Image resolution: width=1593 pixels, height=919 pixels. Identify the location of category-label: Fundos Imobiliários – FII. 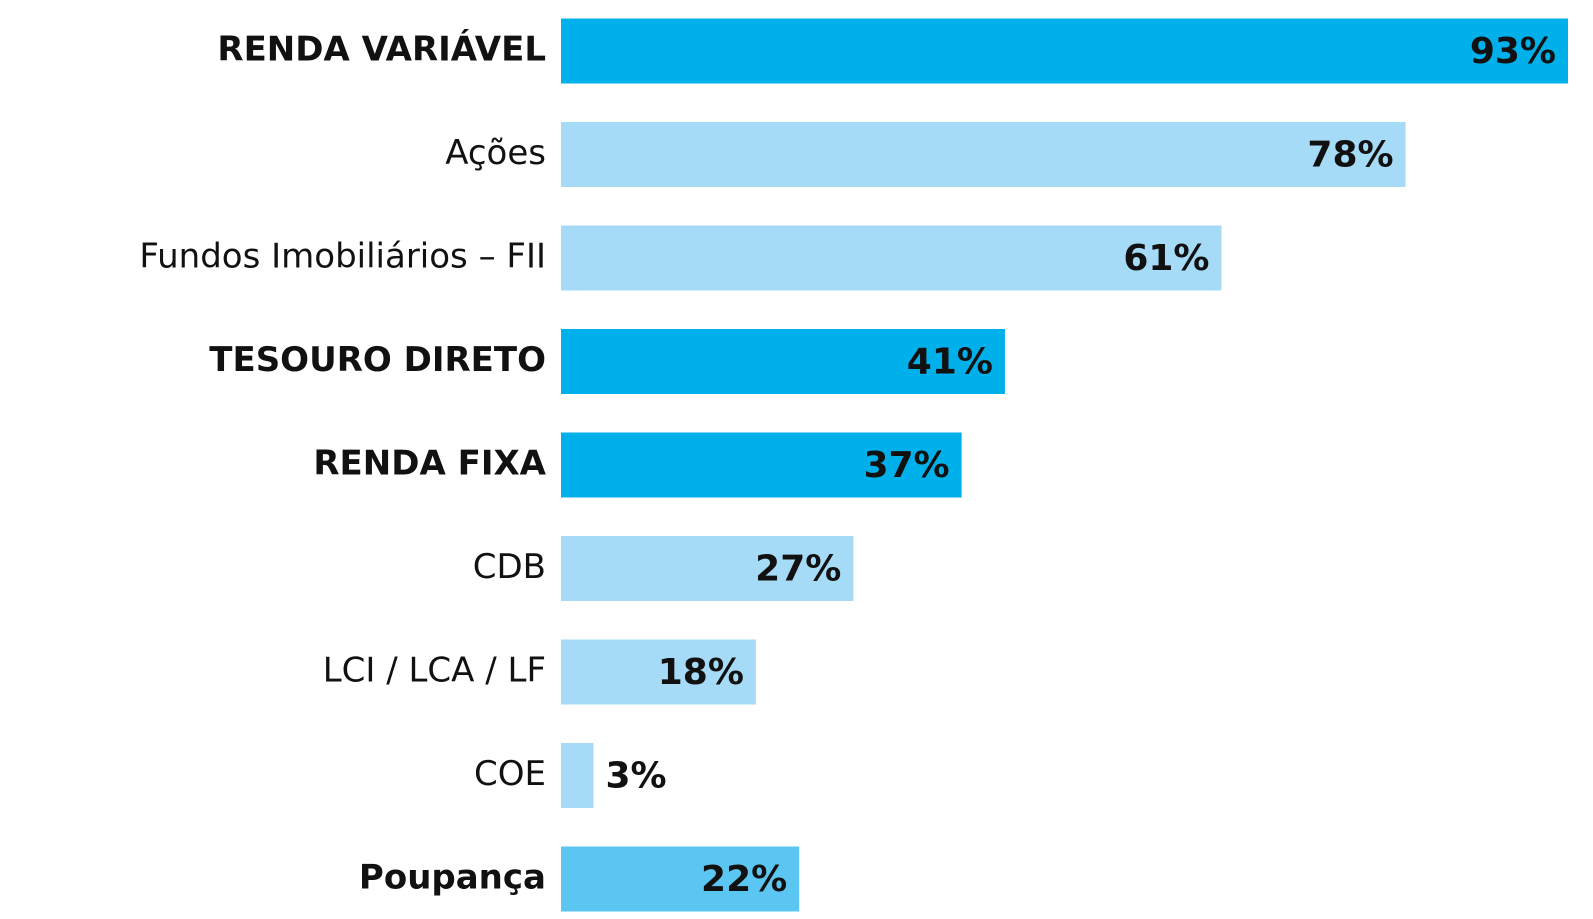
(342, 257).